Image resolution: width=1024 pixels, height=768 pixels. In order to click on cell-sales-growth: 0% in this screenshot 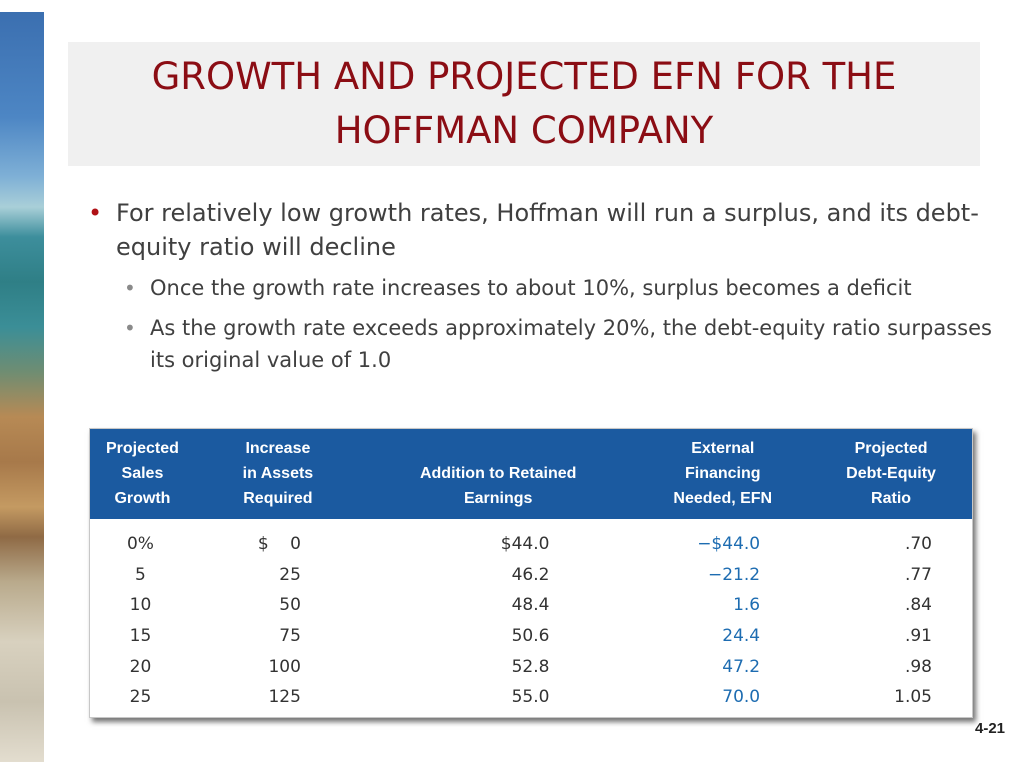, I will do `click(140, 544)`.